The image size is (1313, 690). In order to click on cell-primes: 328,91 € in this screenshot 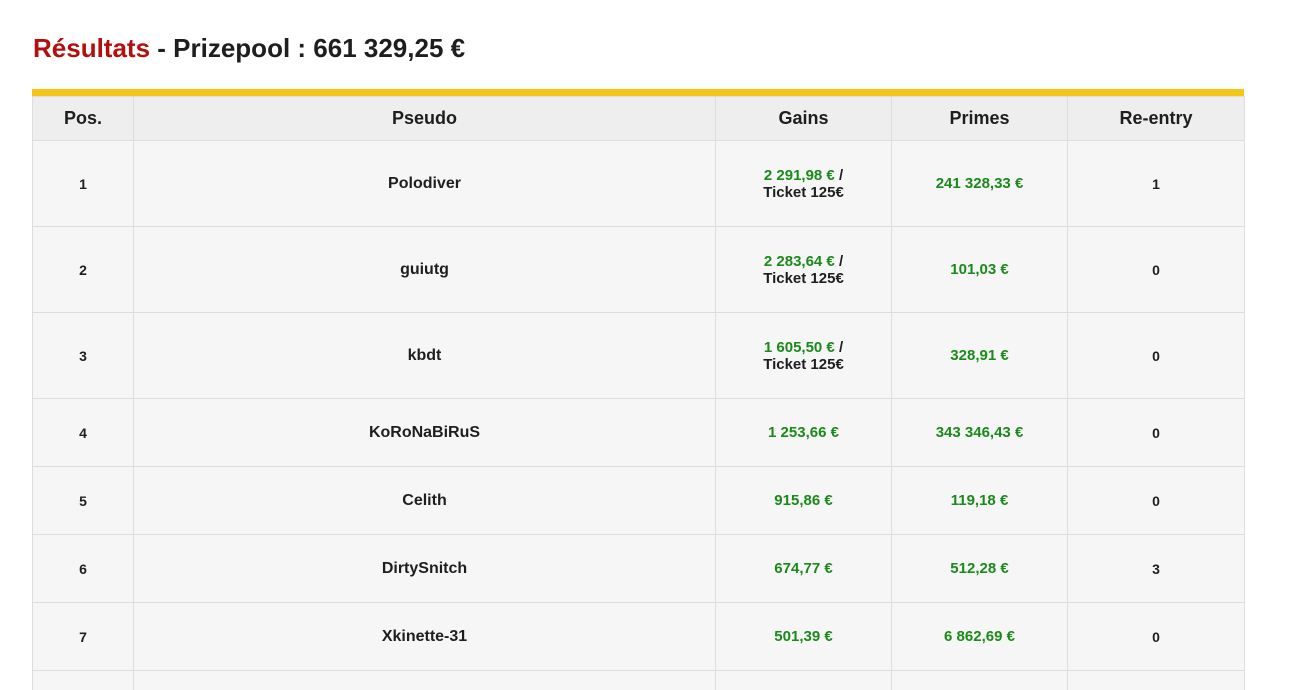, I will do `click(979, 355)`.